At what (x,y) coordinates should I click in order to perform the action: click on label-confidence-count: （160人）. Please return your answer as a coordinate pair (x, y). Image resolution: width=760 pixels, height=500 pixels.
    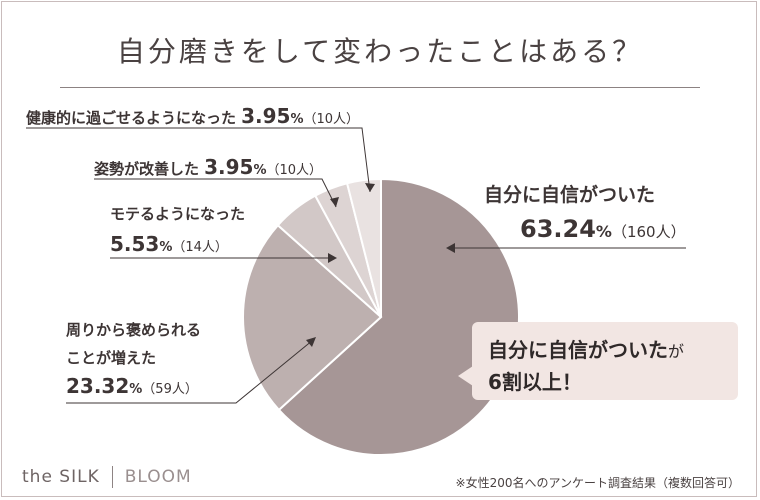
    Looking at the image, I should click on (648, 232).